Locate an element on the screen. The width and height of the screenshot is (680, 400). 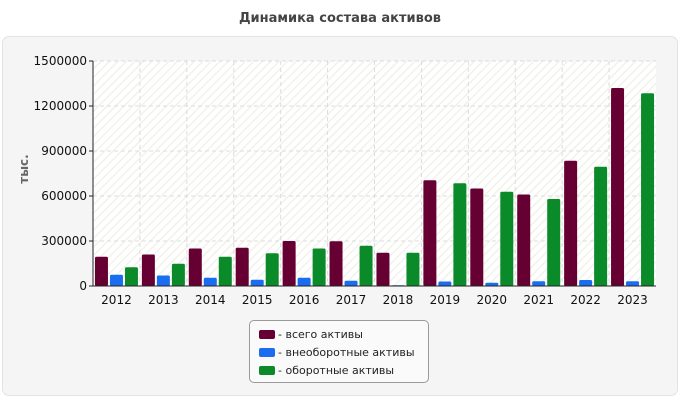
x-tick-label: 2017 is located at coordinates (351, 300).